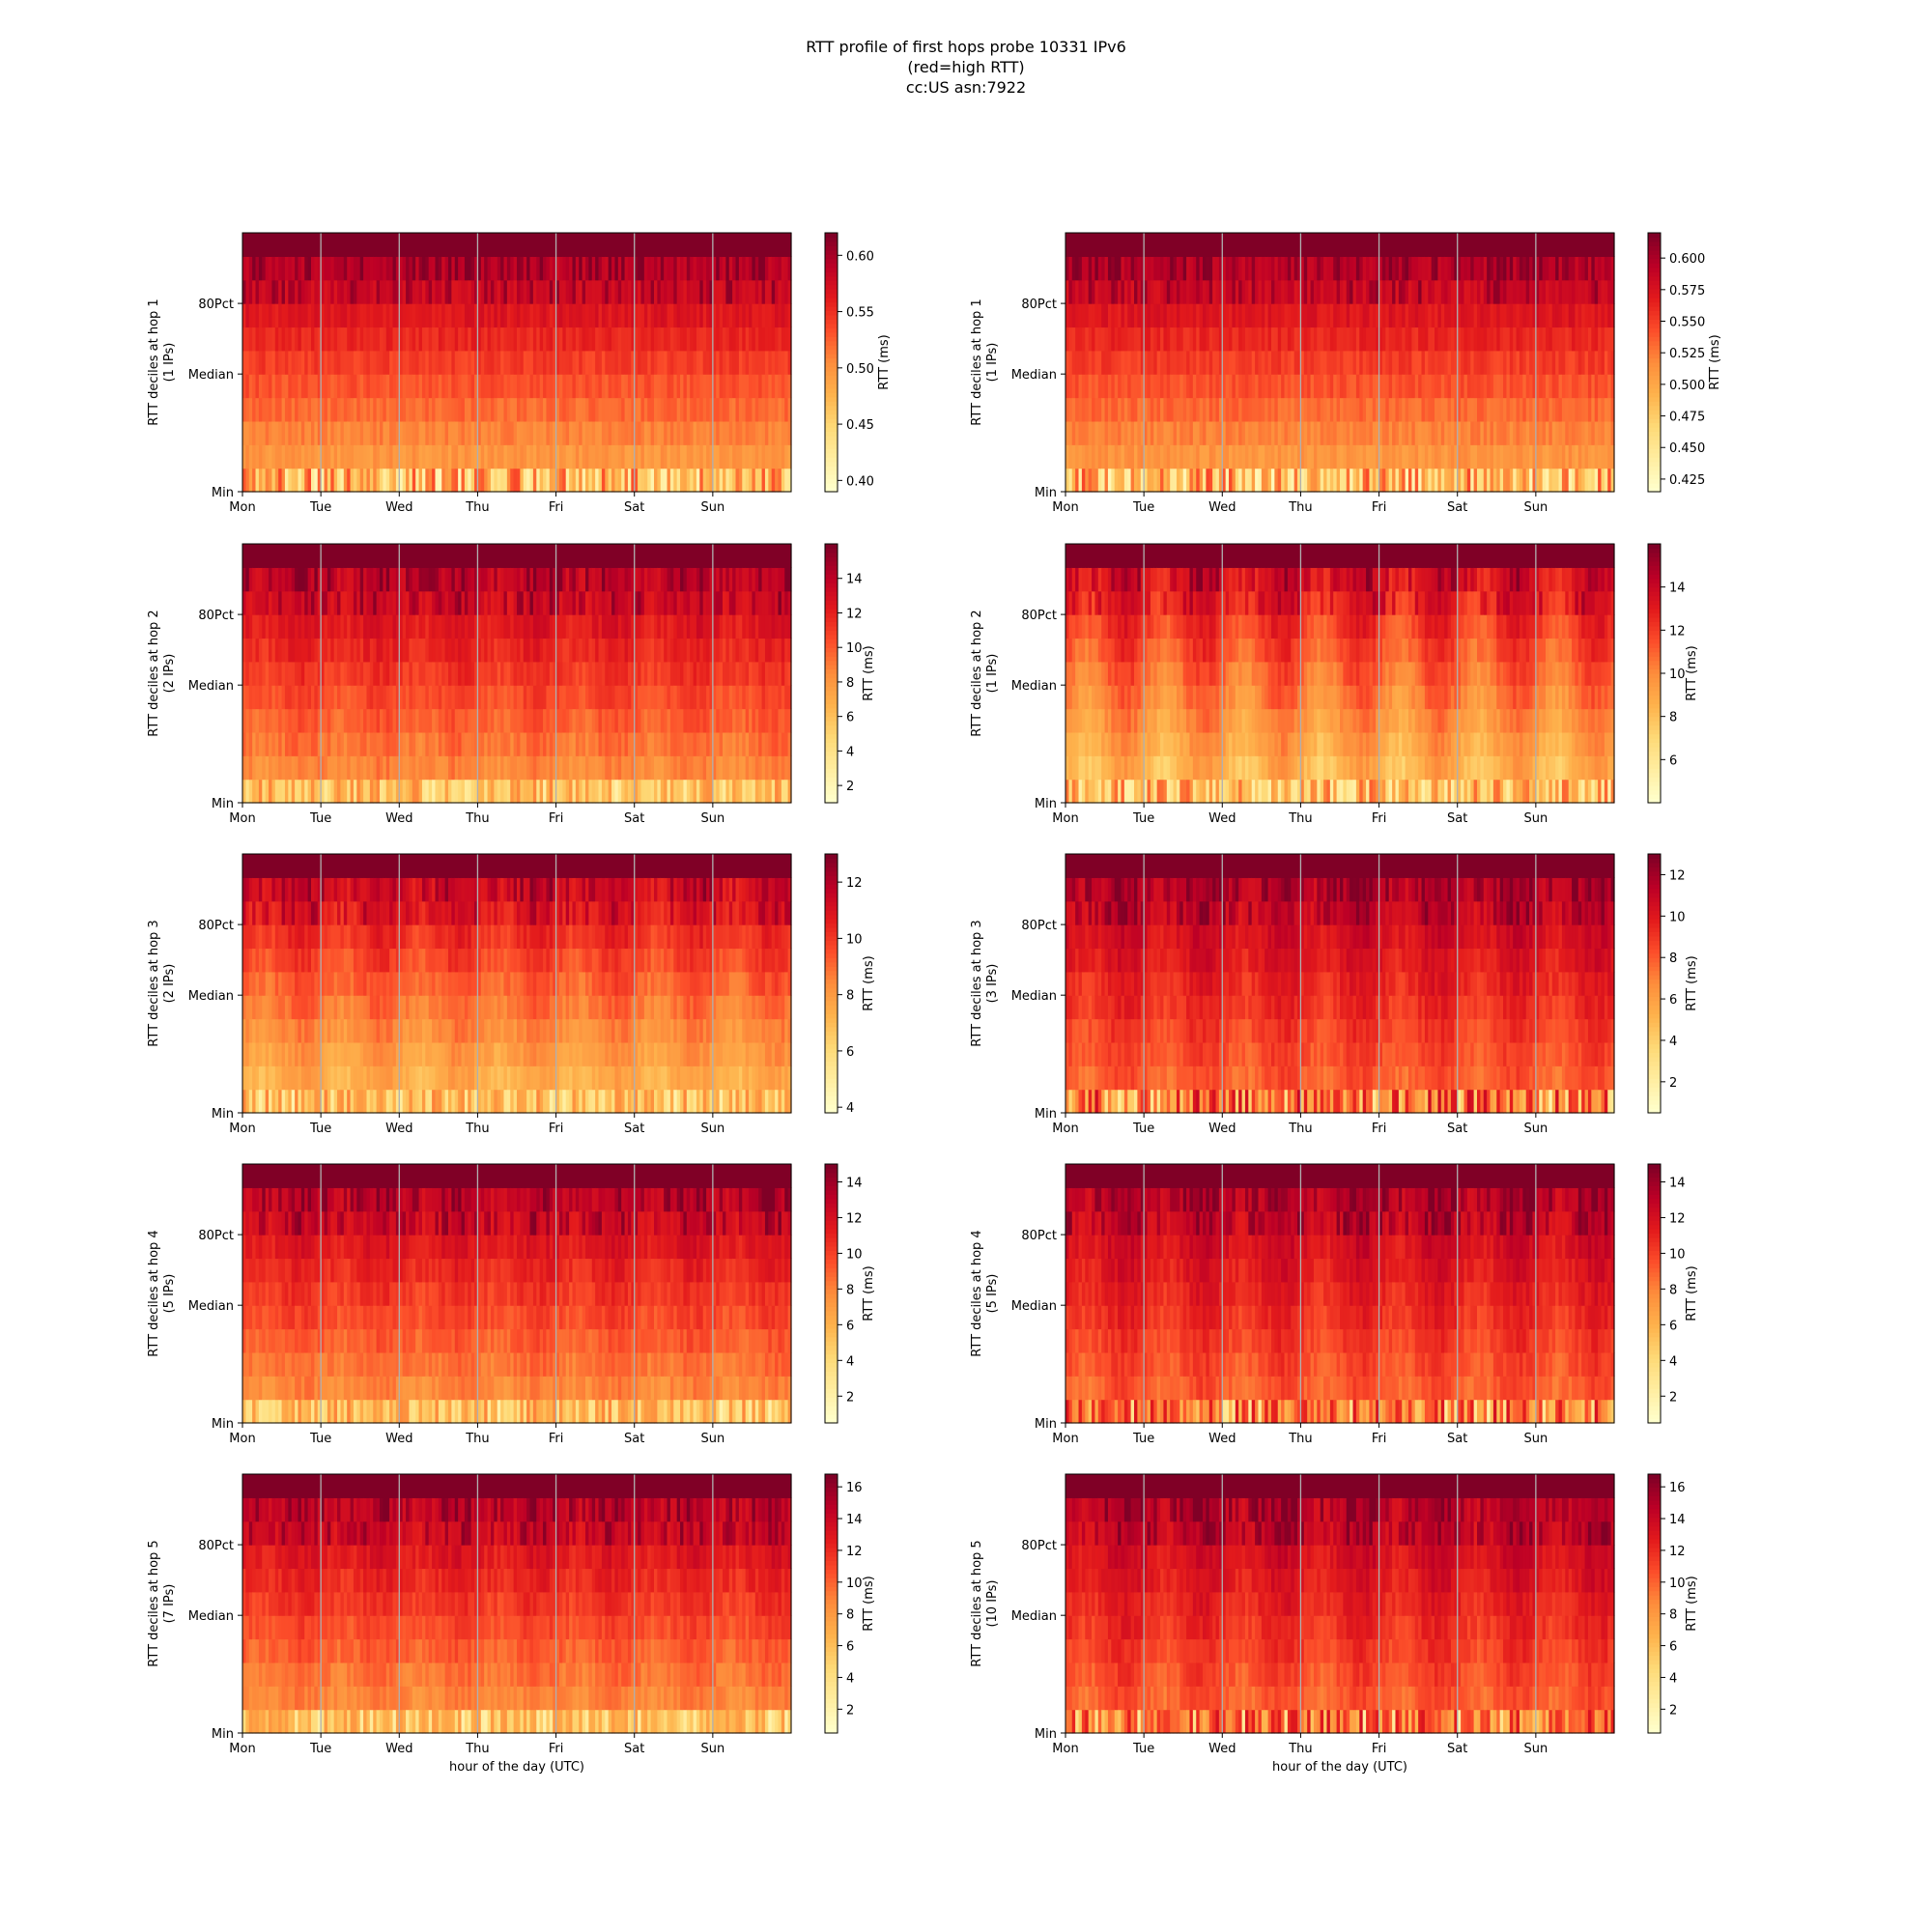 The image size is (1932, 1932). What do you see at coordinates (854, 1488) in the screenshot?
I see `colorbar-tick-label: 16` at bounding box center [854, 1488].